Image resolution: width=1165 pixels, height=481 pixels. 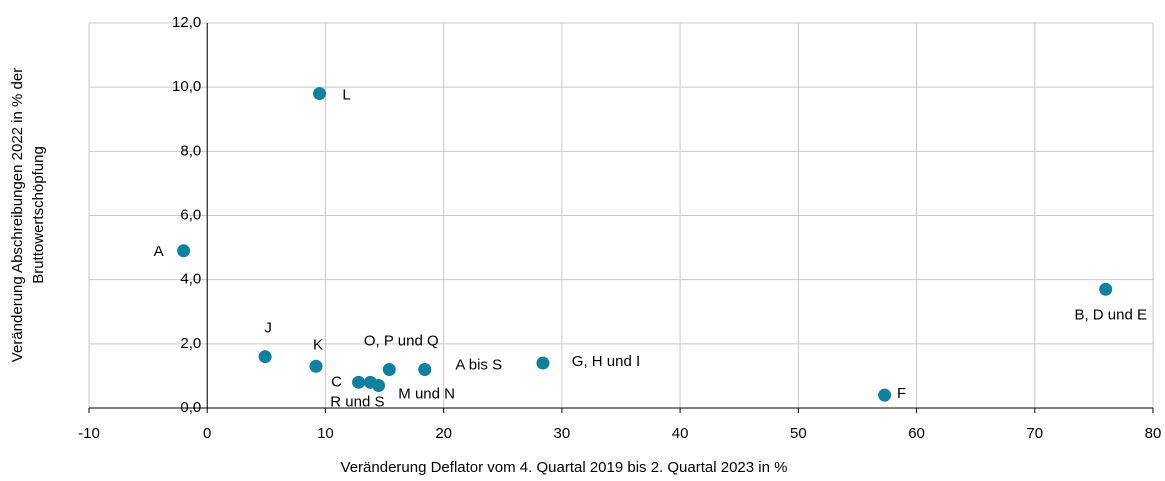 What do you see at coordinates (1110, 314) in the screenshot?
I see `point-label: B, D und E` at bounding box center [1110, 314].